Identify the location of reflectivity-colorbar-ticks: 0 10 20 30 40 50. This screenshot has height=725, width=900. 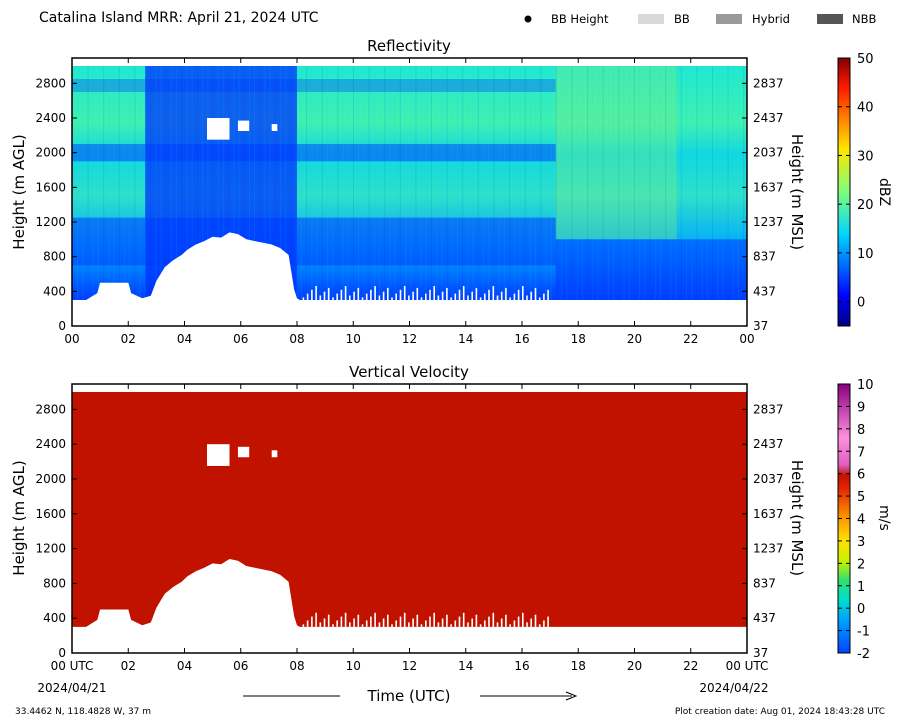
(856, 181).